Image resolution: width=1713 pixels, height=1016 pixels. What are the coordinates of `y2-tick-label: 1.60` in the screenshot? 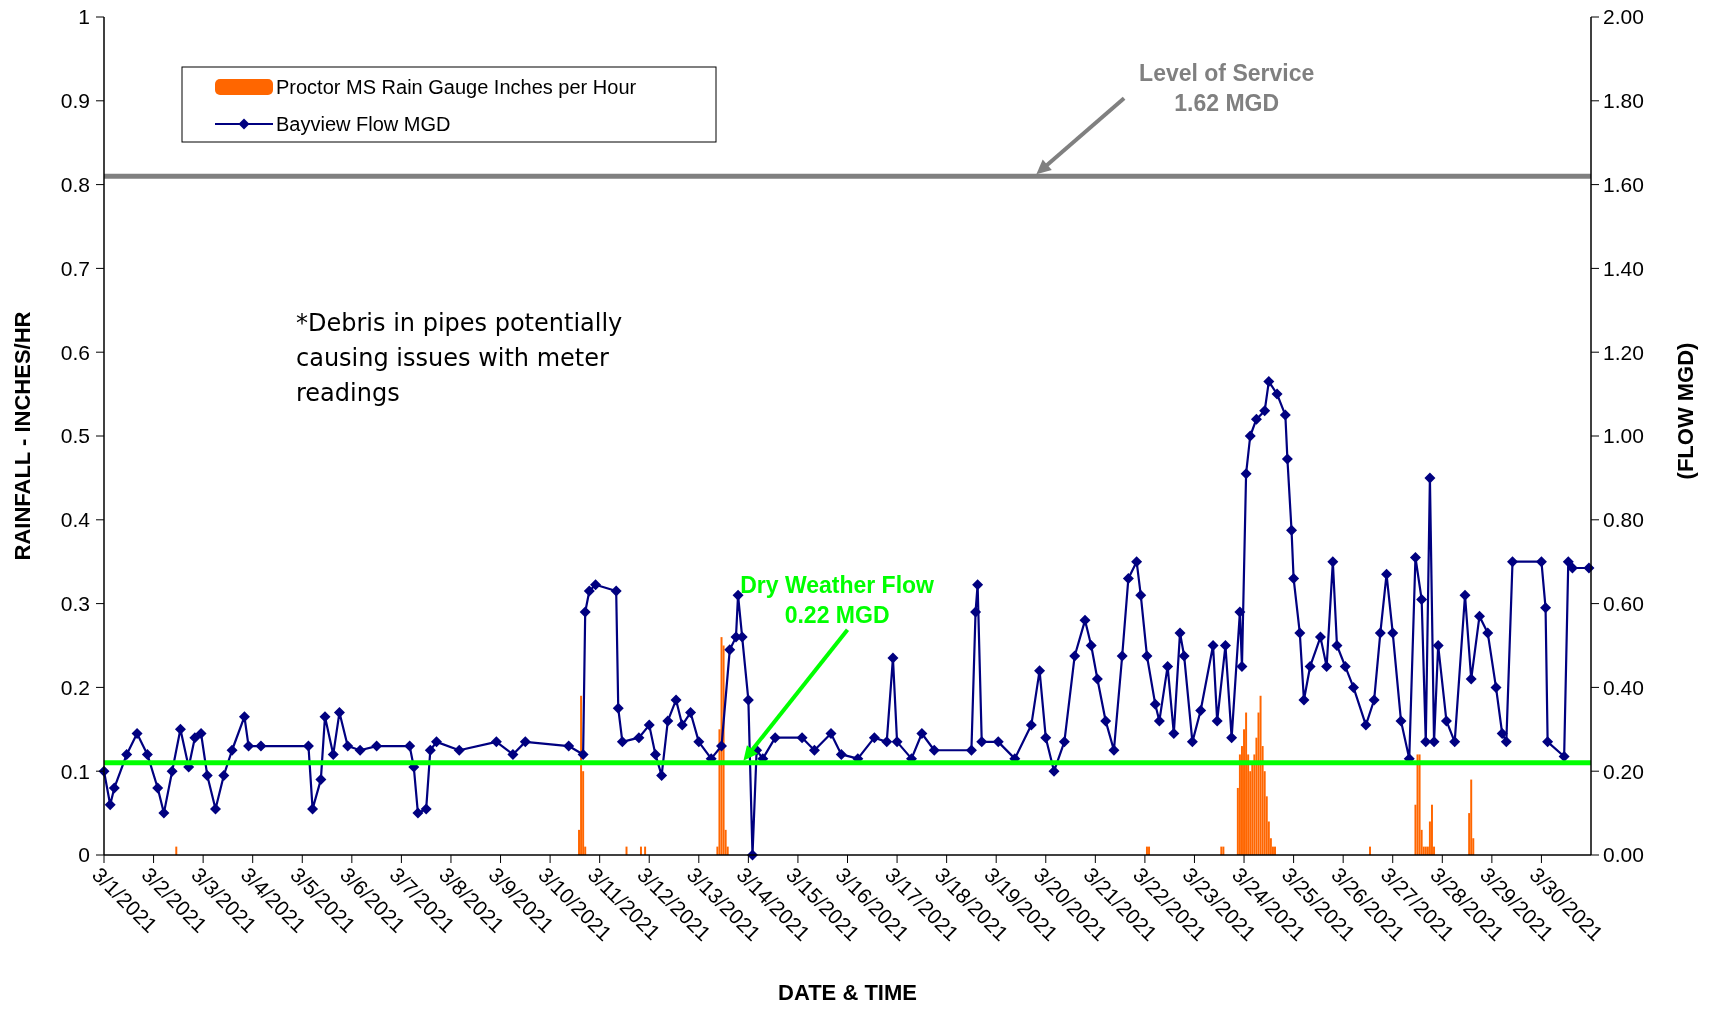 It's located at (1623, 184).